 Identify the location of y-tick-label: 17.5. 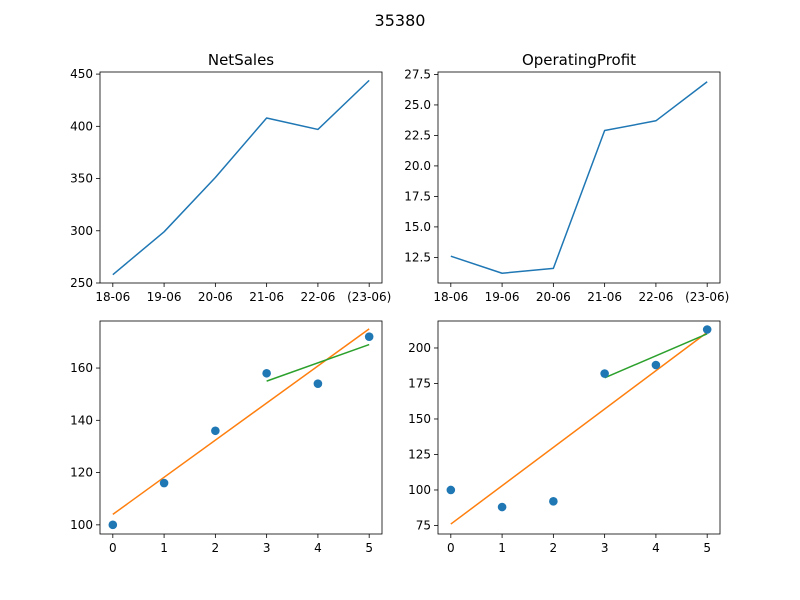
(417, 196).